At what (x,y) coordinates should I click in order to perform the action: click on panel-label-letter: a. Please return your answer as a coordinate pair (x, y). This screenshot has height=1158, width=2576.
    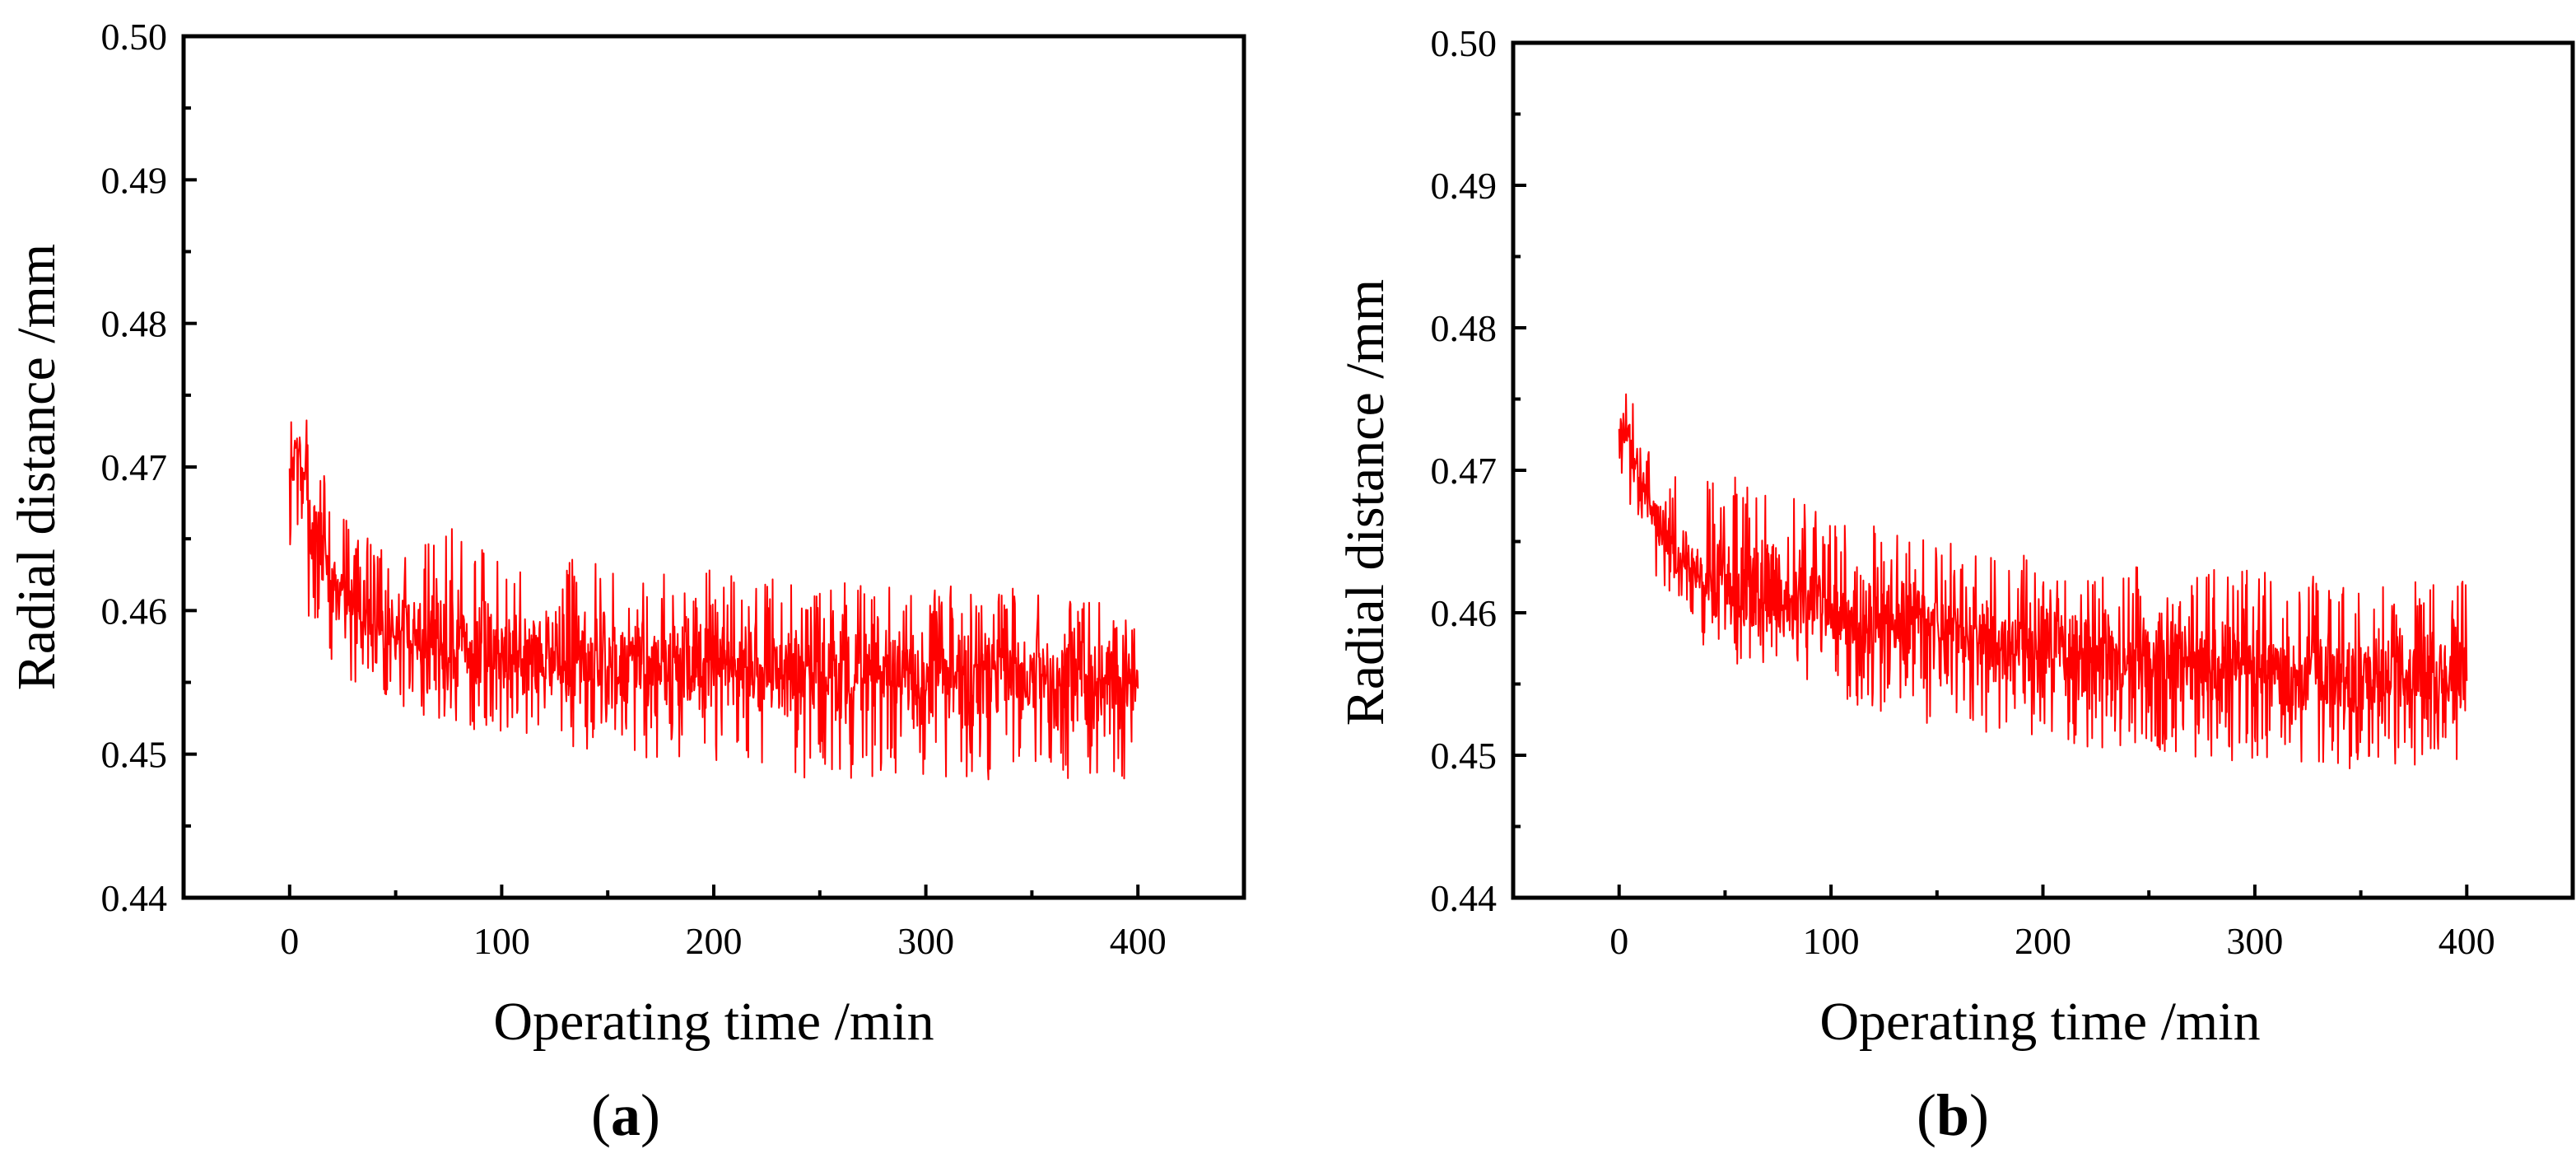
    Looking at the image, I should click on (626, 1115).